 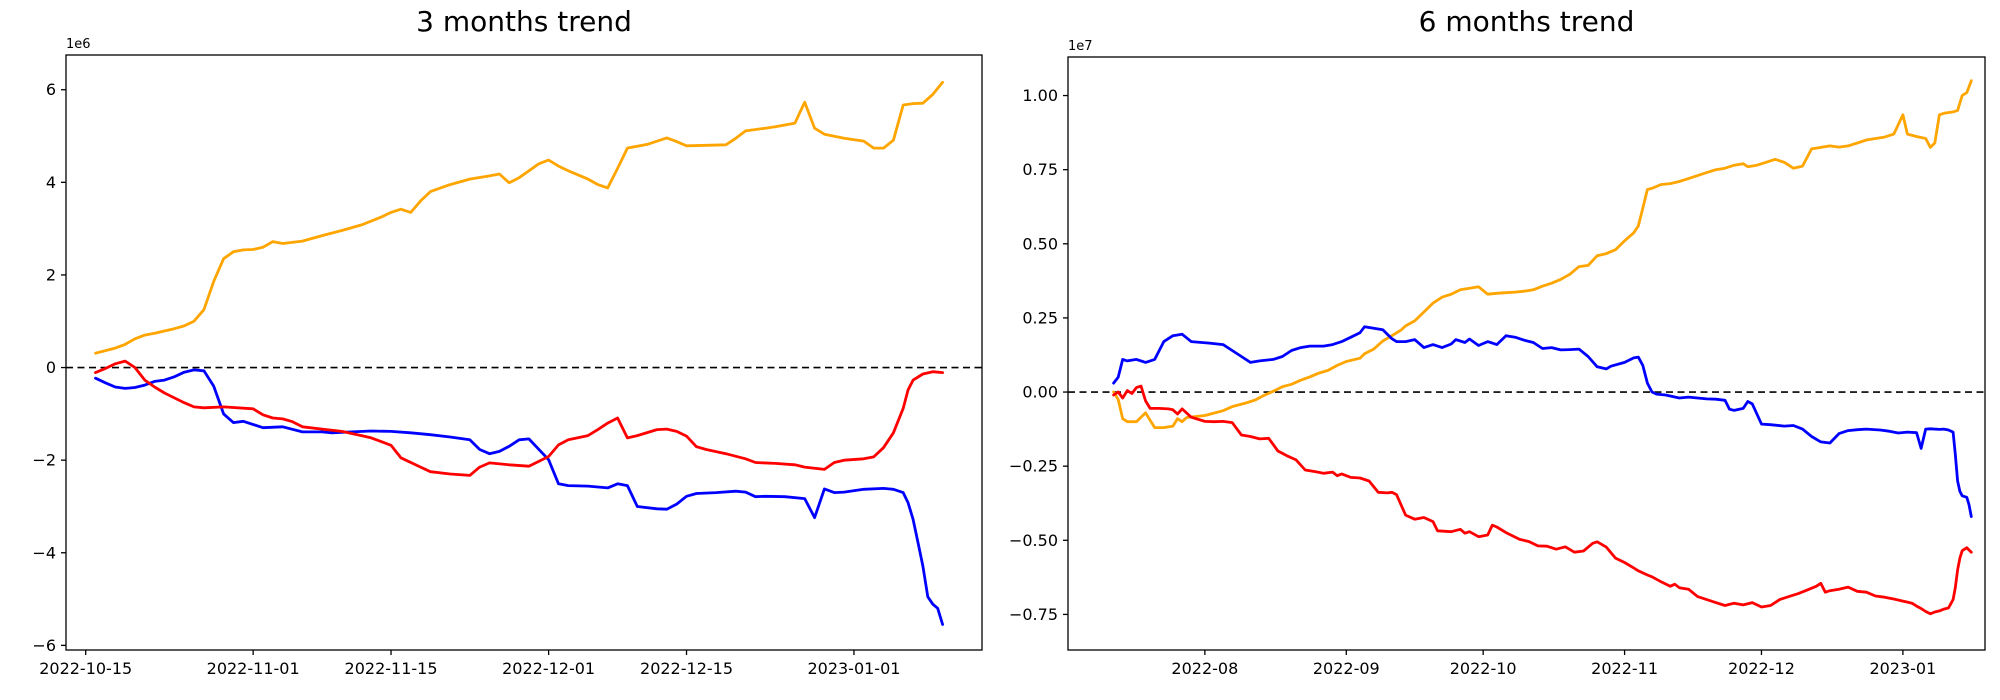 What do you see at coordinates (44, 460) in the screenshot?
I see `left-y-tick-label: −2` at bounding box center [44, 460].